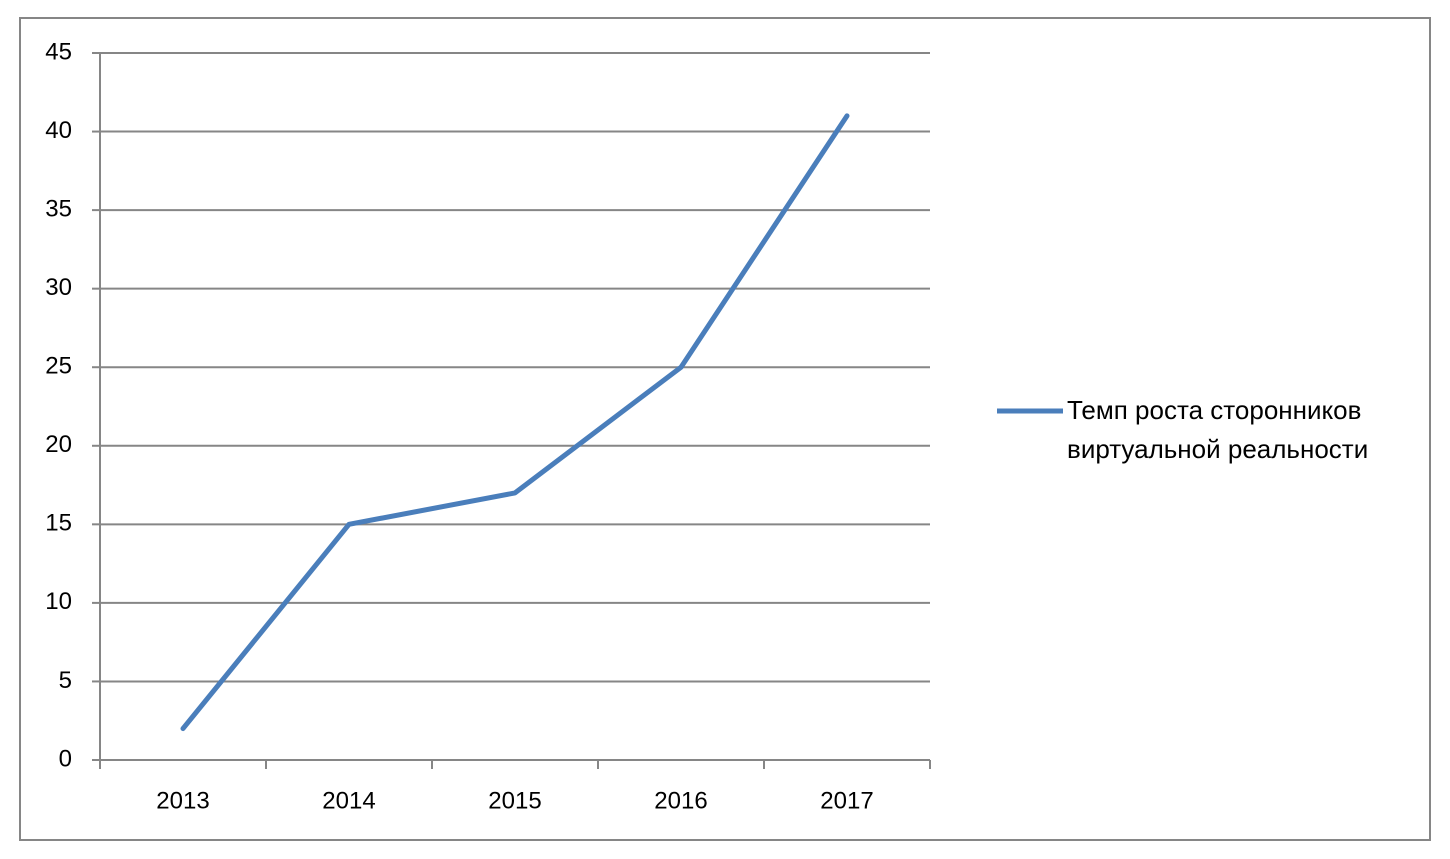 This screenshot has height=859, width=1450. What do you see at coordinates (58, 208) in the screenshot?
I see `y-tick-label: 35` at bounding box center [58, 208].